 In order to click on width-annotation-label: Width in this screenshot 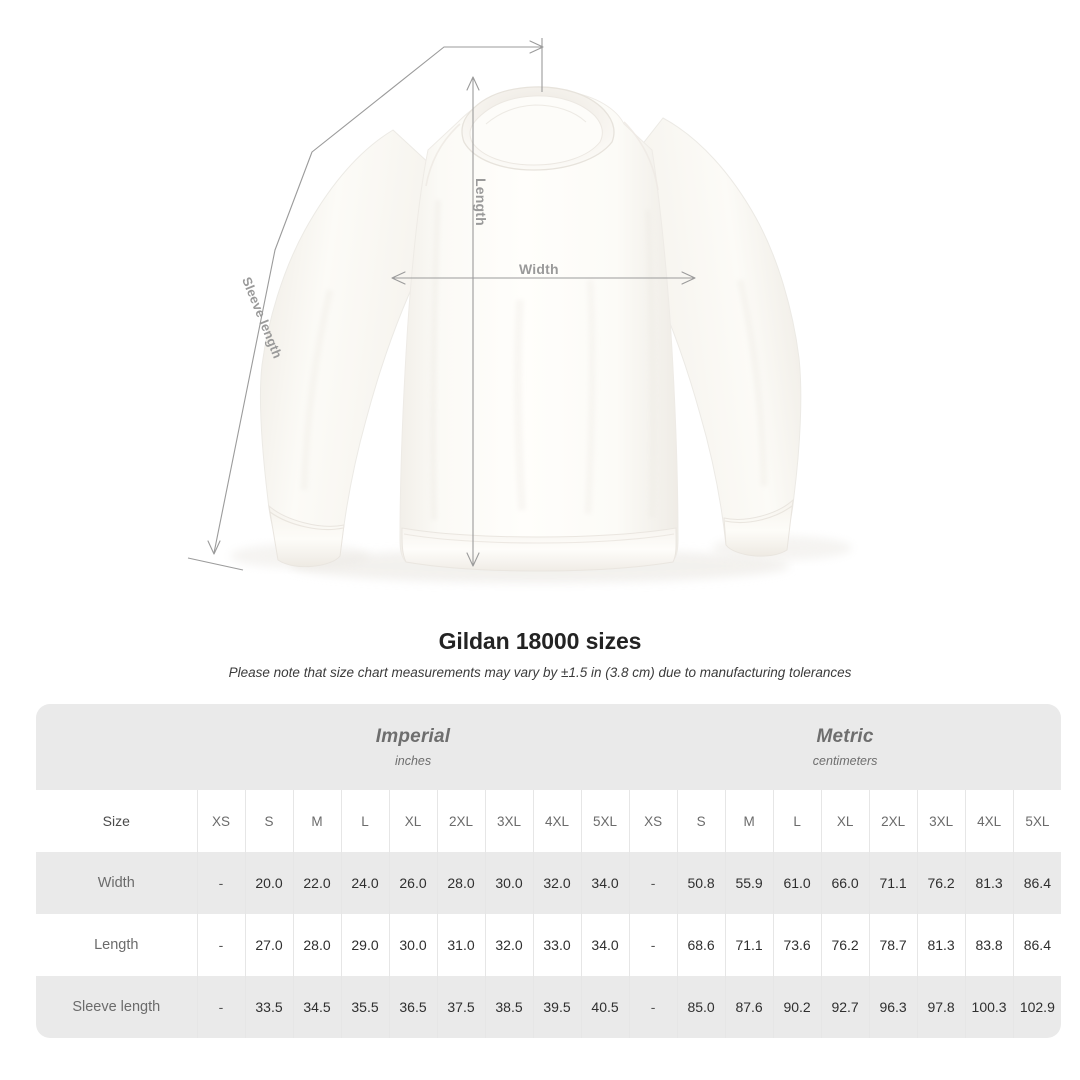, I will do `click(539, 269)`.